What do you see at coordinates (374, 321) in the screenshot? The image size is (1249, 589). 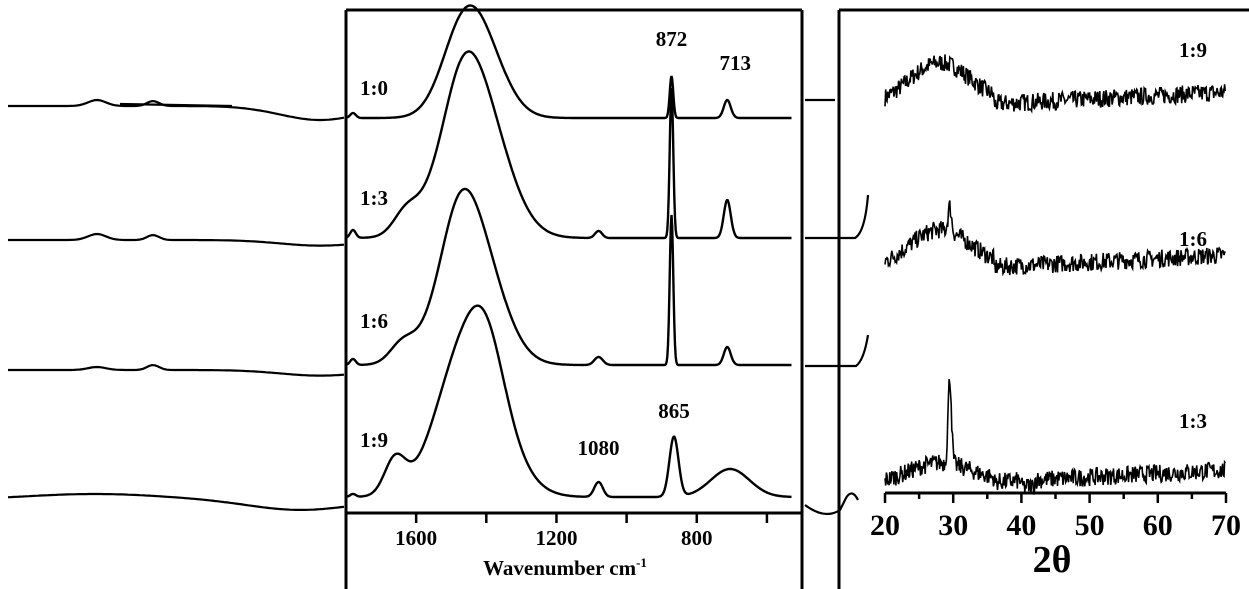 I see `ftir-series-label: 1:6` at bounding box center [374, 321].